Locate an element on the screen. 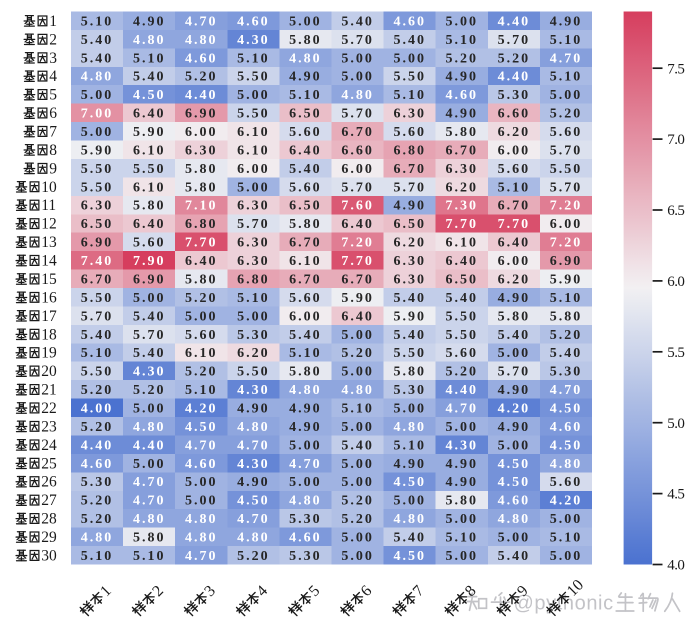 Image resolution: width=696 pixels, height=639 pixels. svg-text: 3 is located at coordinates (53, 58).